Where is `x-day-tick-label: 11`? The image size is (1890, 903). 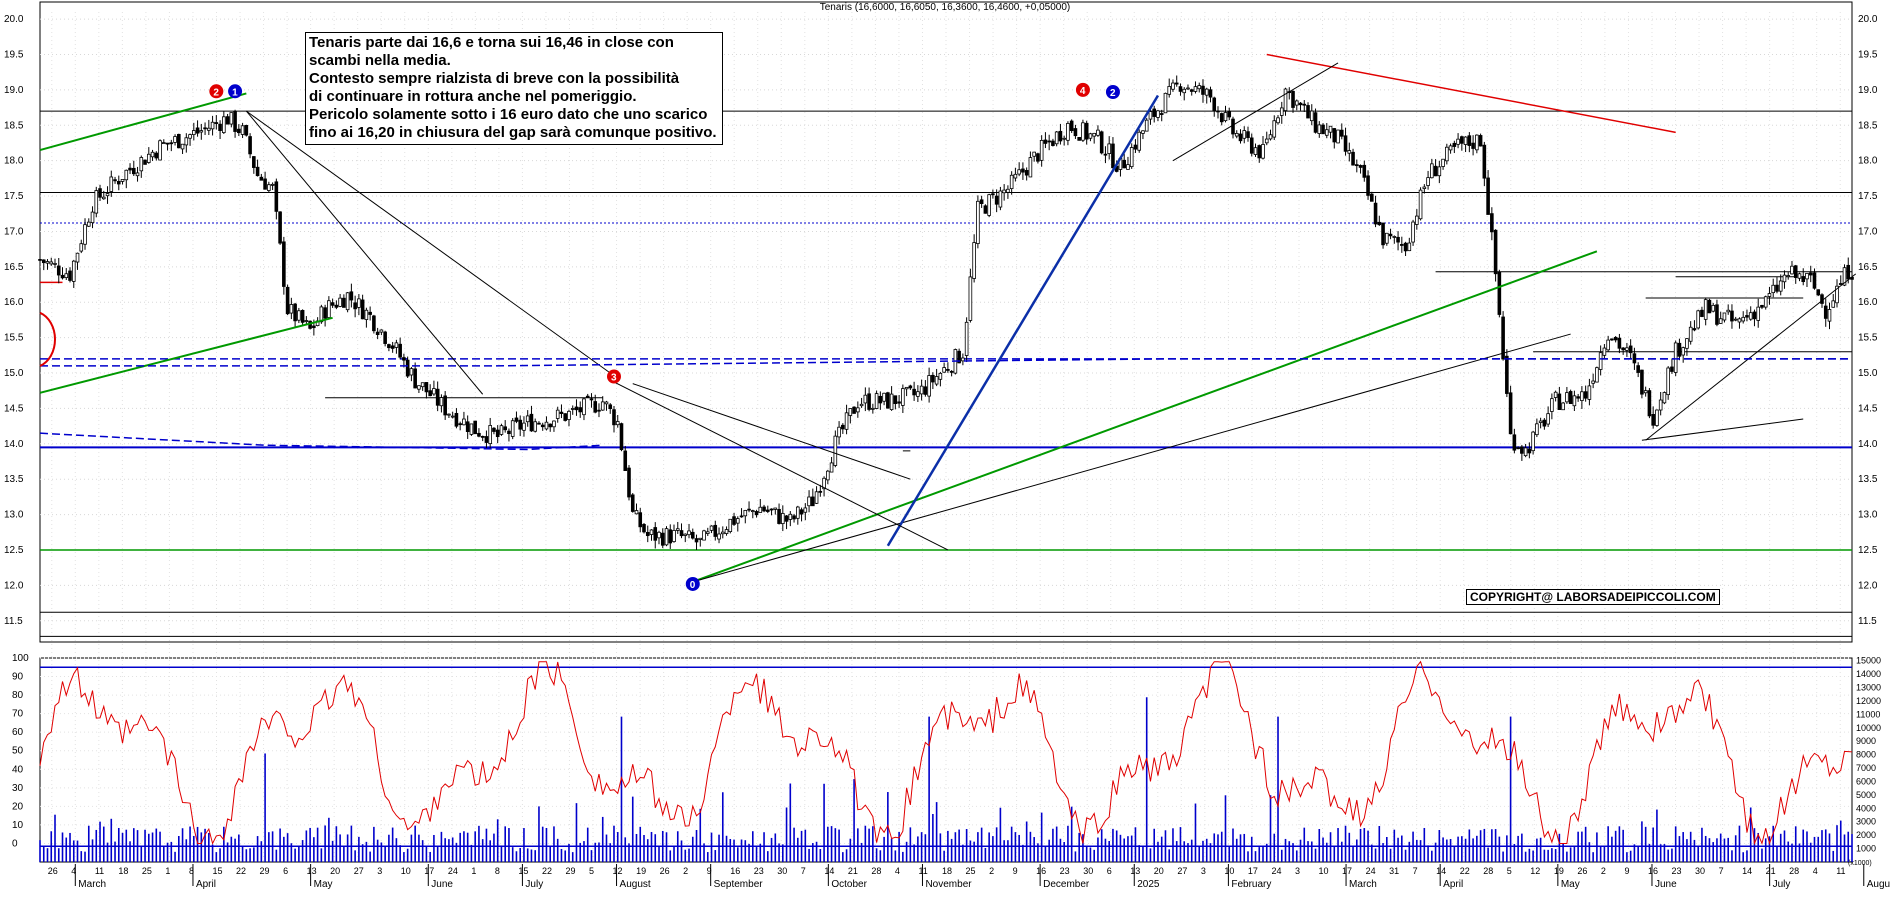
x-day-tick-label: 11 is located at coordinates (99, 871).